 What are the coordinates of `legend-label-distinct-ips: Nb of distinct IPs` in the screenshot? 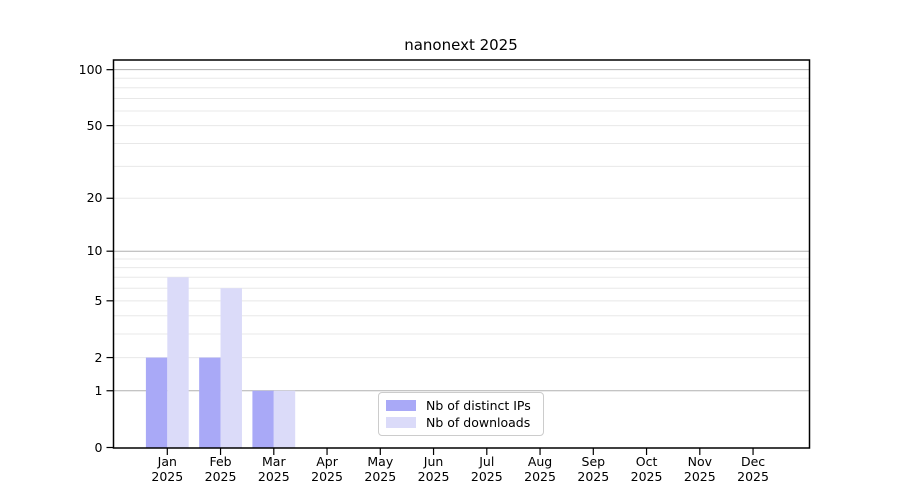 It's located at (478, 405).